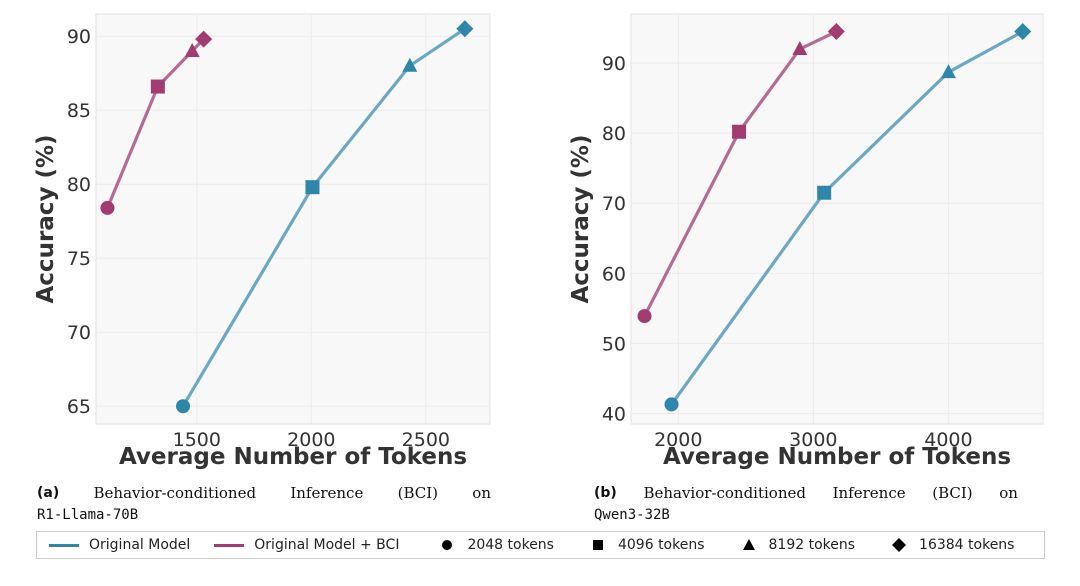 Image resolution: width=1080 pixels, height=586 pixels. I want to click on caption-b-tag: (b), so click(605, 493).